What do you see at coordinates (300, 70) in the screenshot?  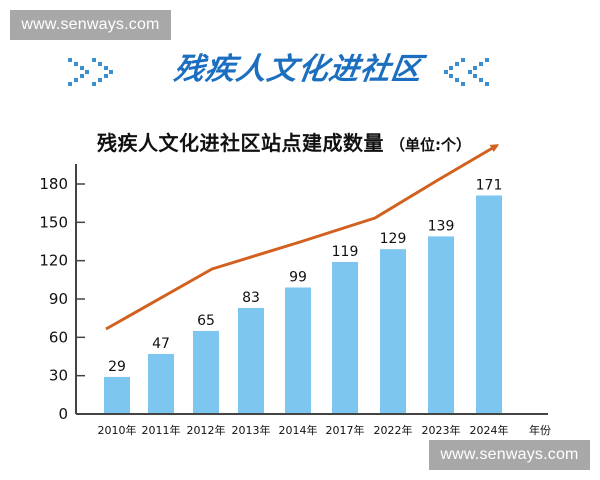 I see `banner: 残疾人文化进社区` at bounding box center [300, 70].